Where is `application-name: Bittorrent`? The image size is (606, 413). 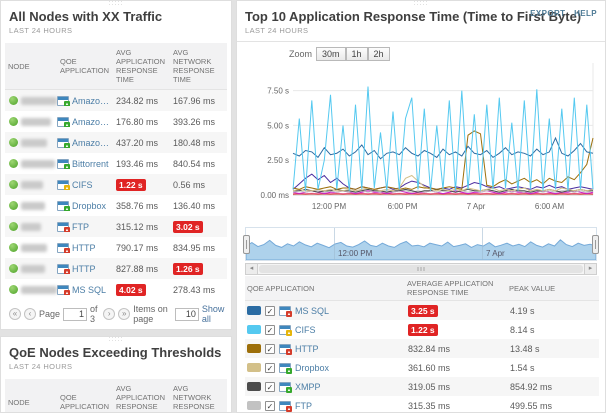
application-name: Bittorrent is located at coordinates (90, 163).